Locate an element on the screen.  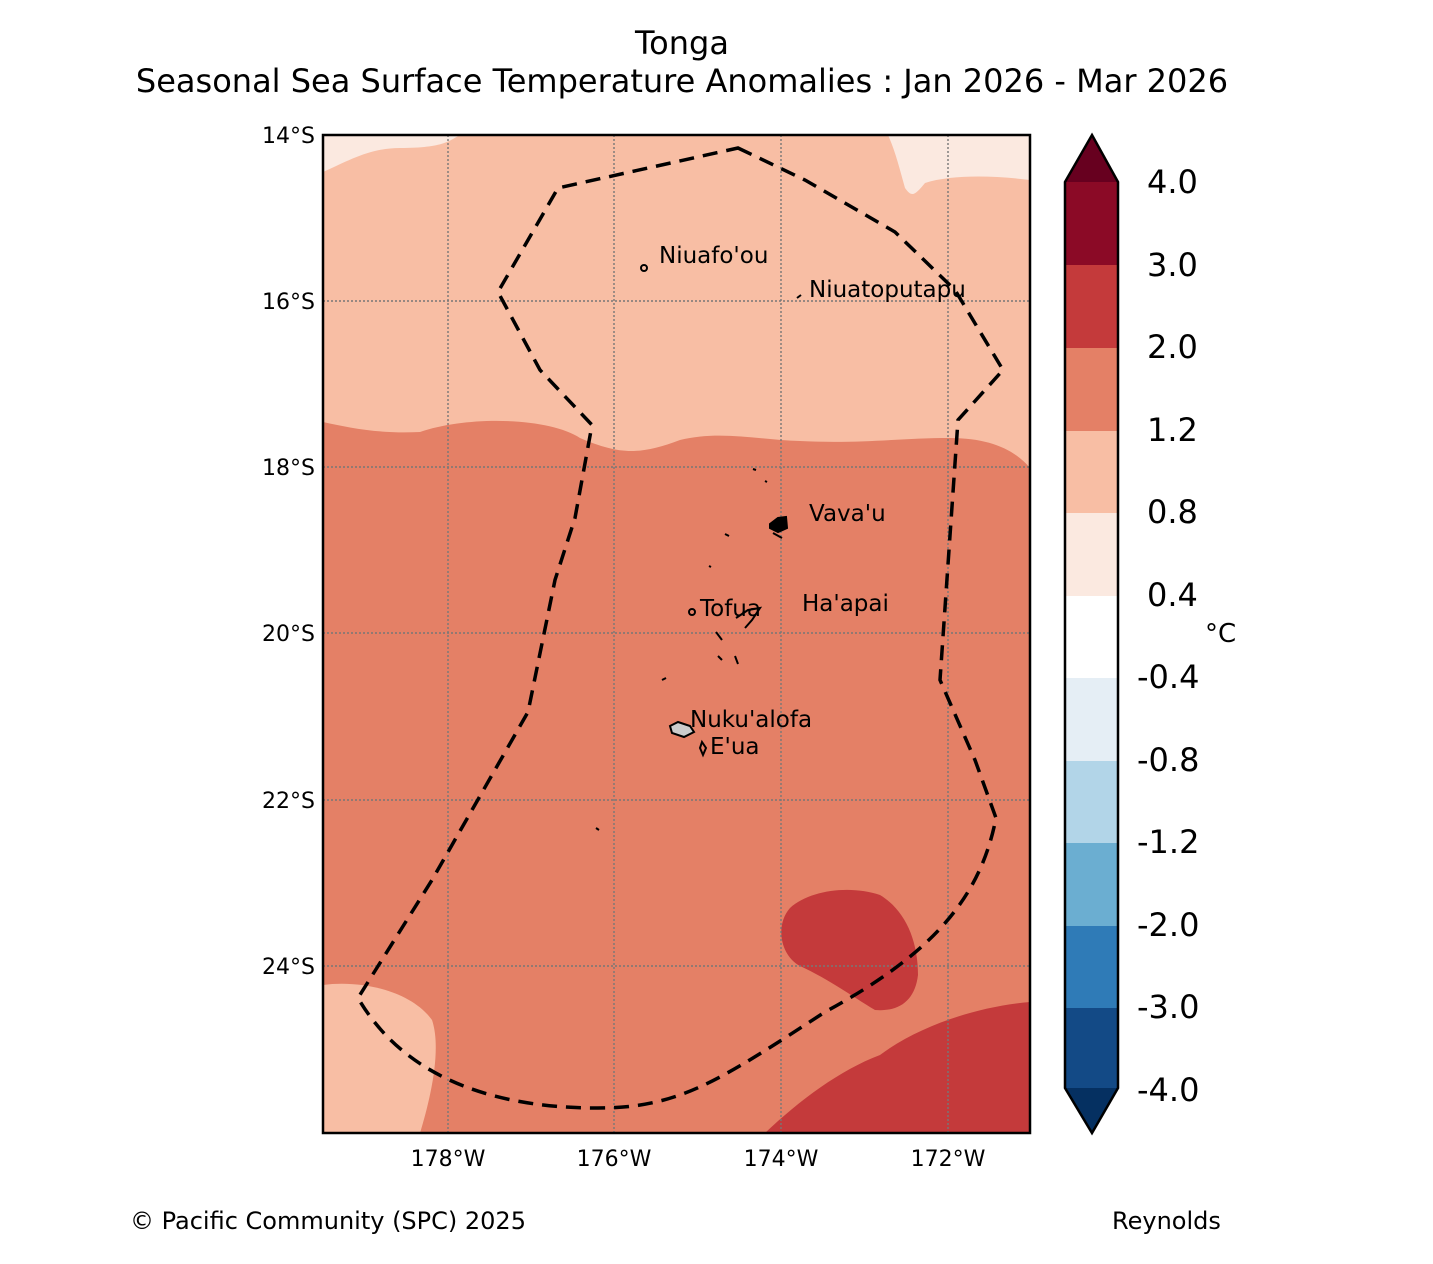
lat-label-22s: 22°S is located at coordinates (288, 801).